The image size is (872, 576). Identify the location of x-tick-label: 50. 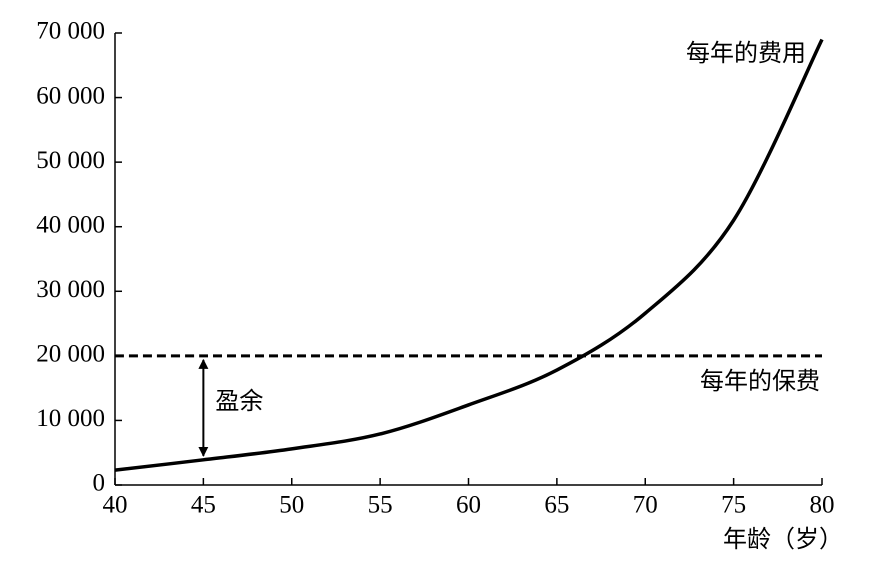
(291, 505).